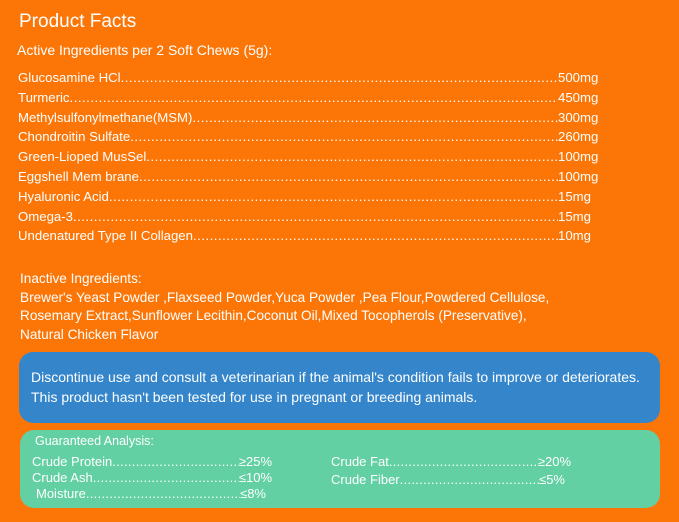  What do you see at coordinates (313, 98) in the screenshot?
I see `ingredient-row: Turmeric 450mg` at bounding box center [313, 98].